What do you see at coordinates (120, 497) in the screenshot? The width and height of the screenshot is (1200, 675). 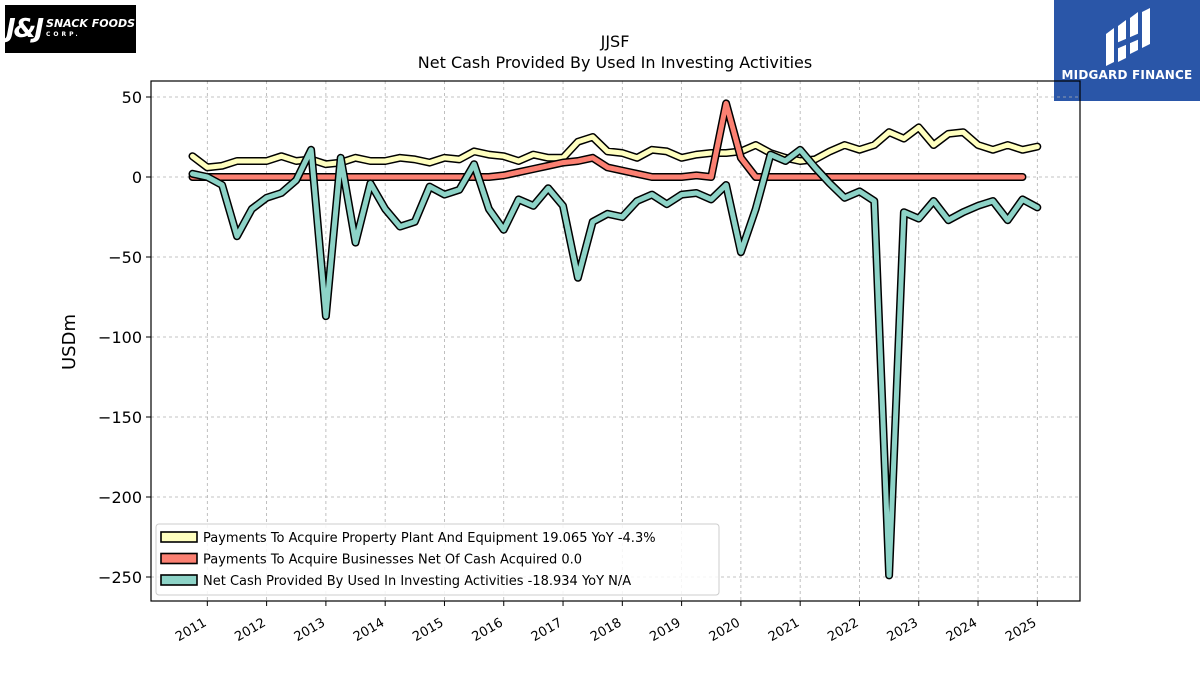 I see `y-tick-label: −200` at bounding box center [120, 497].